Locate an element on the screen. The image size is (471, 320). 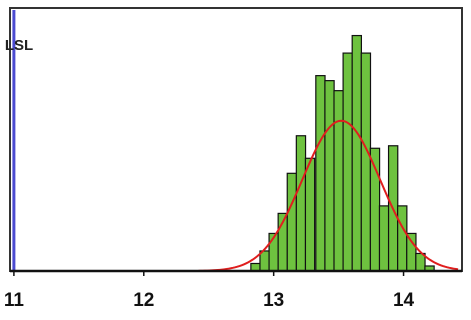
x-tick-label: 11 is located at coordinates (14, 300).